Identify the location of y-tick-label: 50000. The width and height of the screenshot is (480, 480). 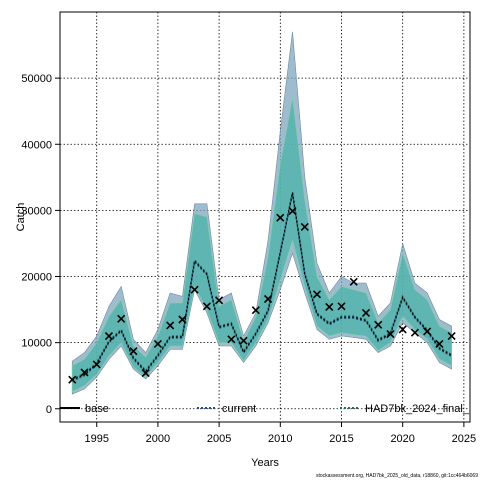
(36, 79).